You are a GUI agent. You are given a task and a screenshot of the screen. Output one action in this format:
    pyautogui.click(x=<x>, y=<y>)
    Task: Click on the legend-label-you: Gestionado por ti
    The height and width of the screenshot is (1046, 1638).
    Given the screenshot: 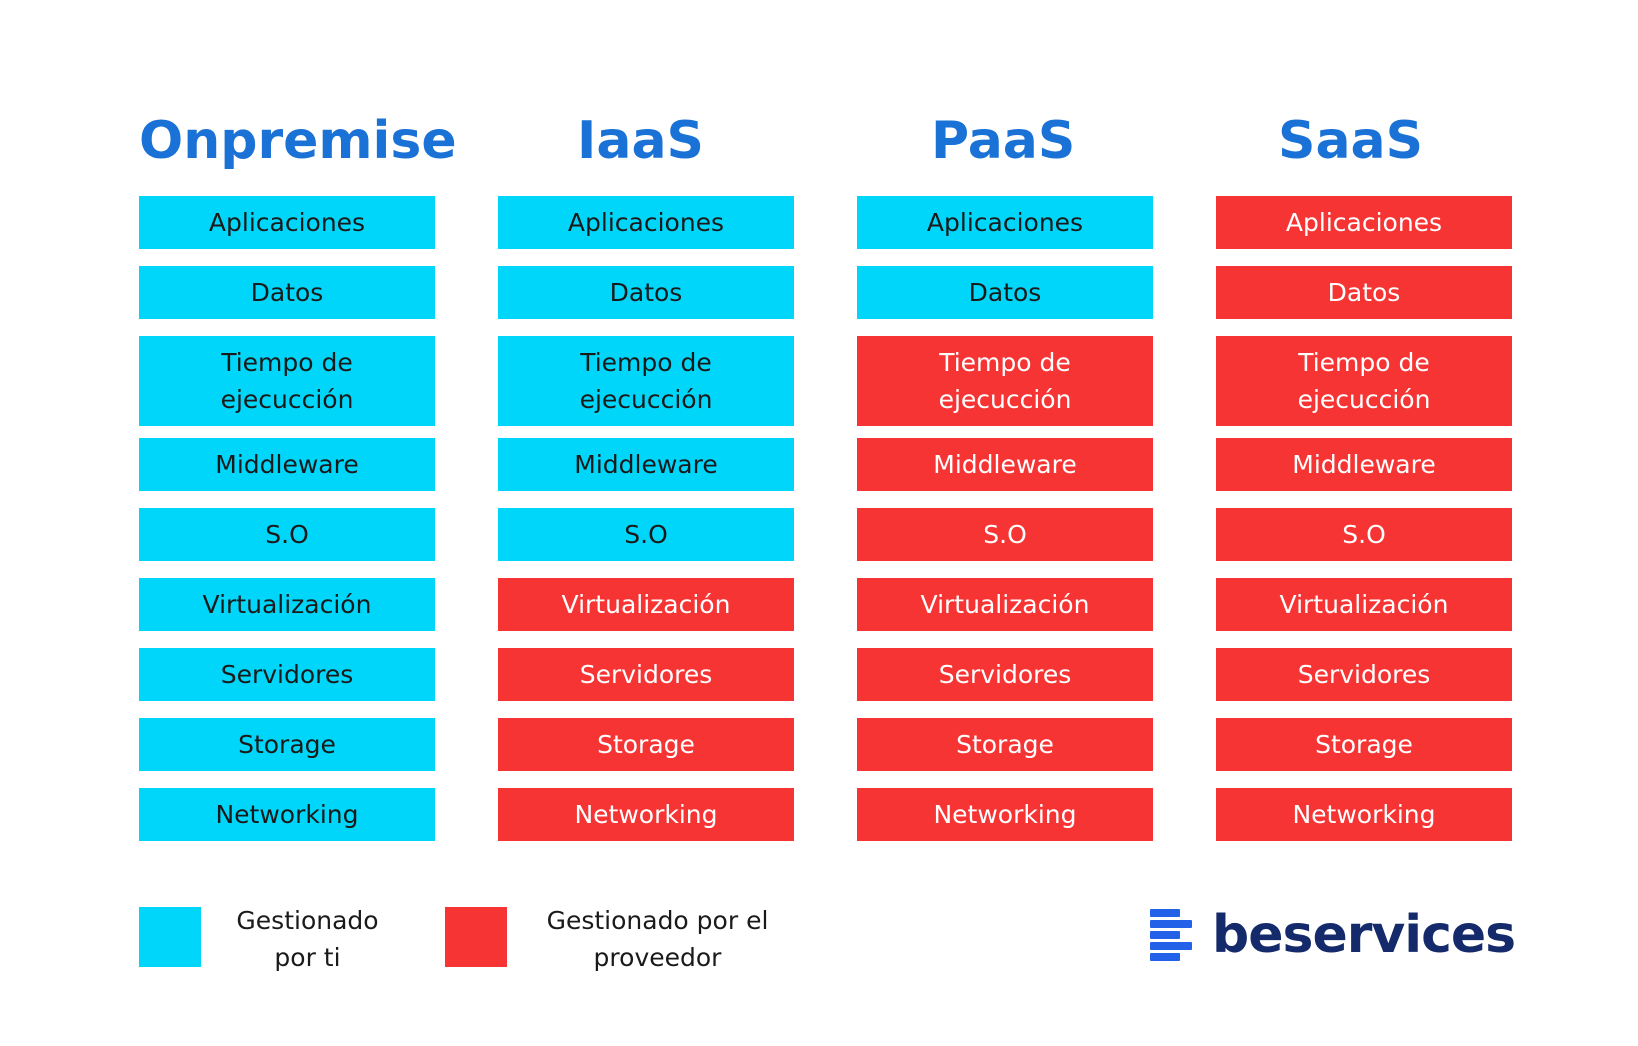 What is the action you would take?
    pyautogui.click(x=307, y=939)
    